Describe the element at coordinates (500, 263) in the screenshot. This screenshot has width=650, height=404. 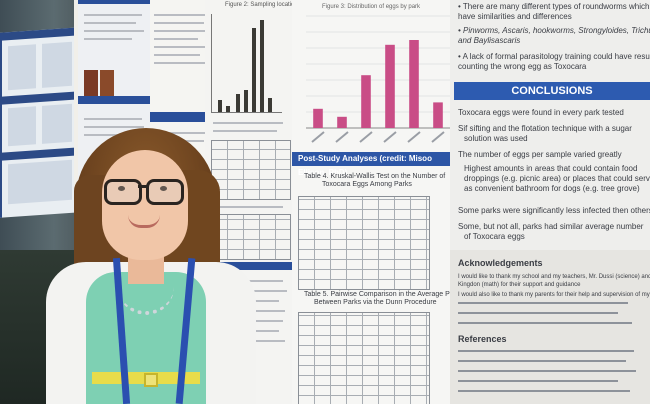
I see `acknowledgements-title: Acknowledgements` at that location.